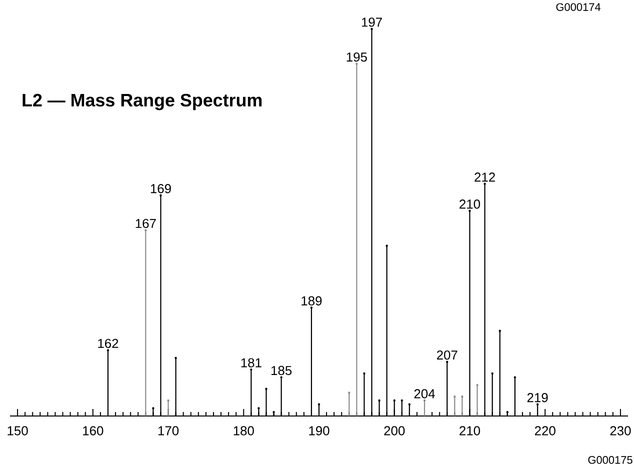 This screenshot has width=634, height=472. I want to click on annotation: 185, so click(281, 371).